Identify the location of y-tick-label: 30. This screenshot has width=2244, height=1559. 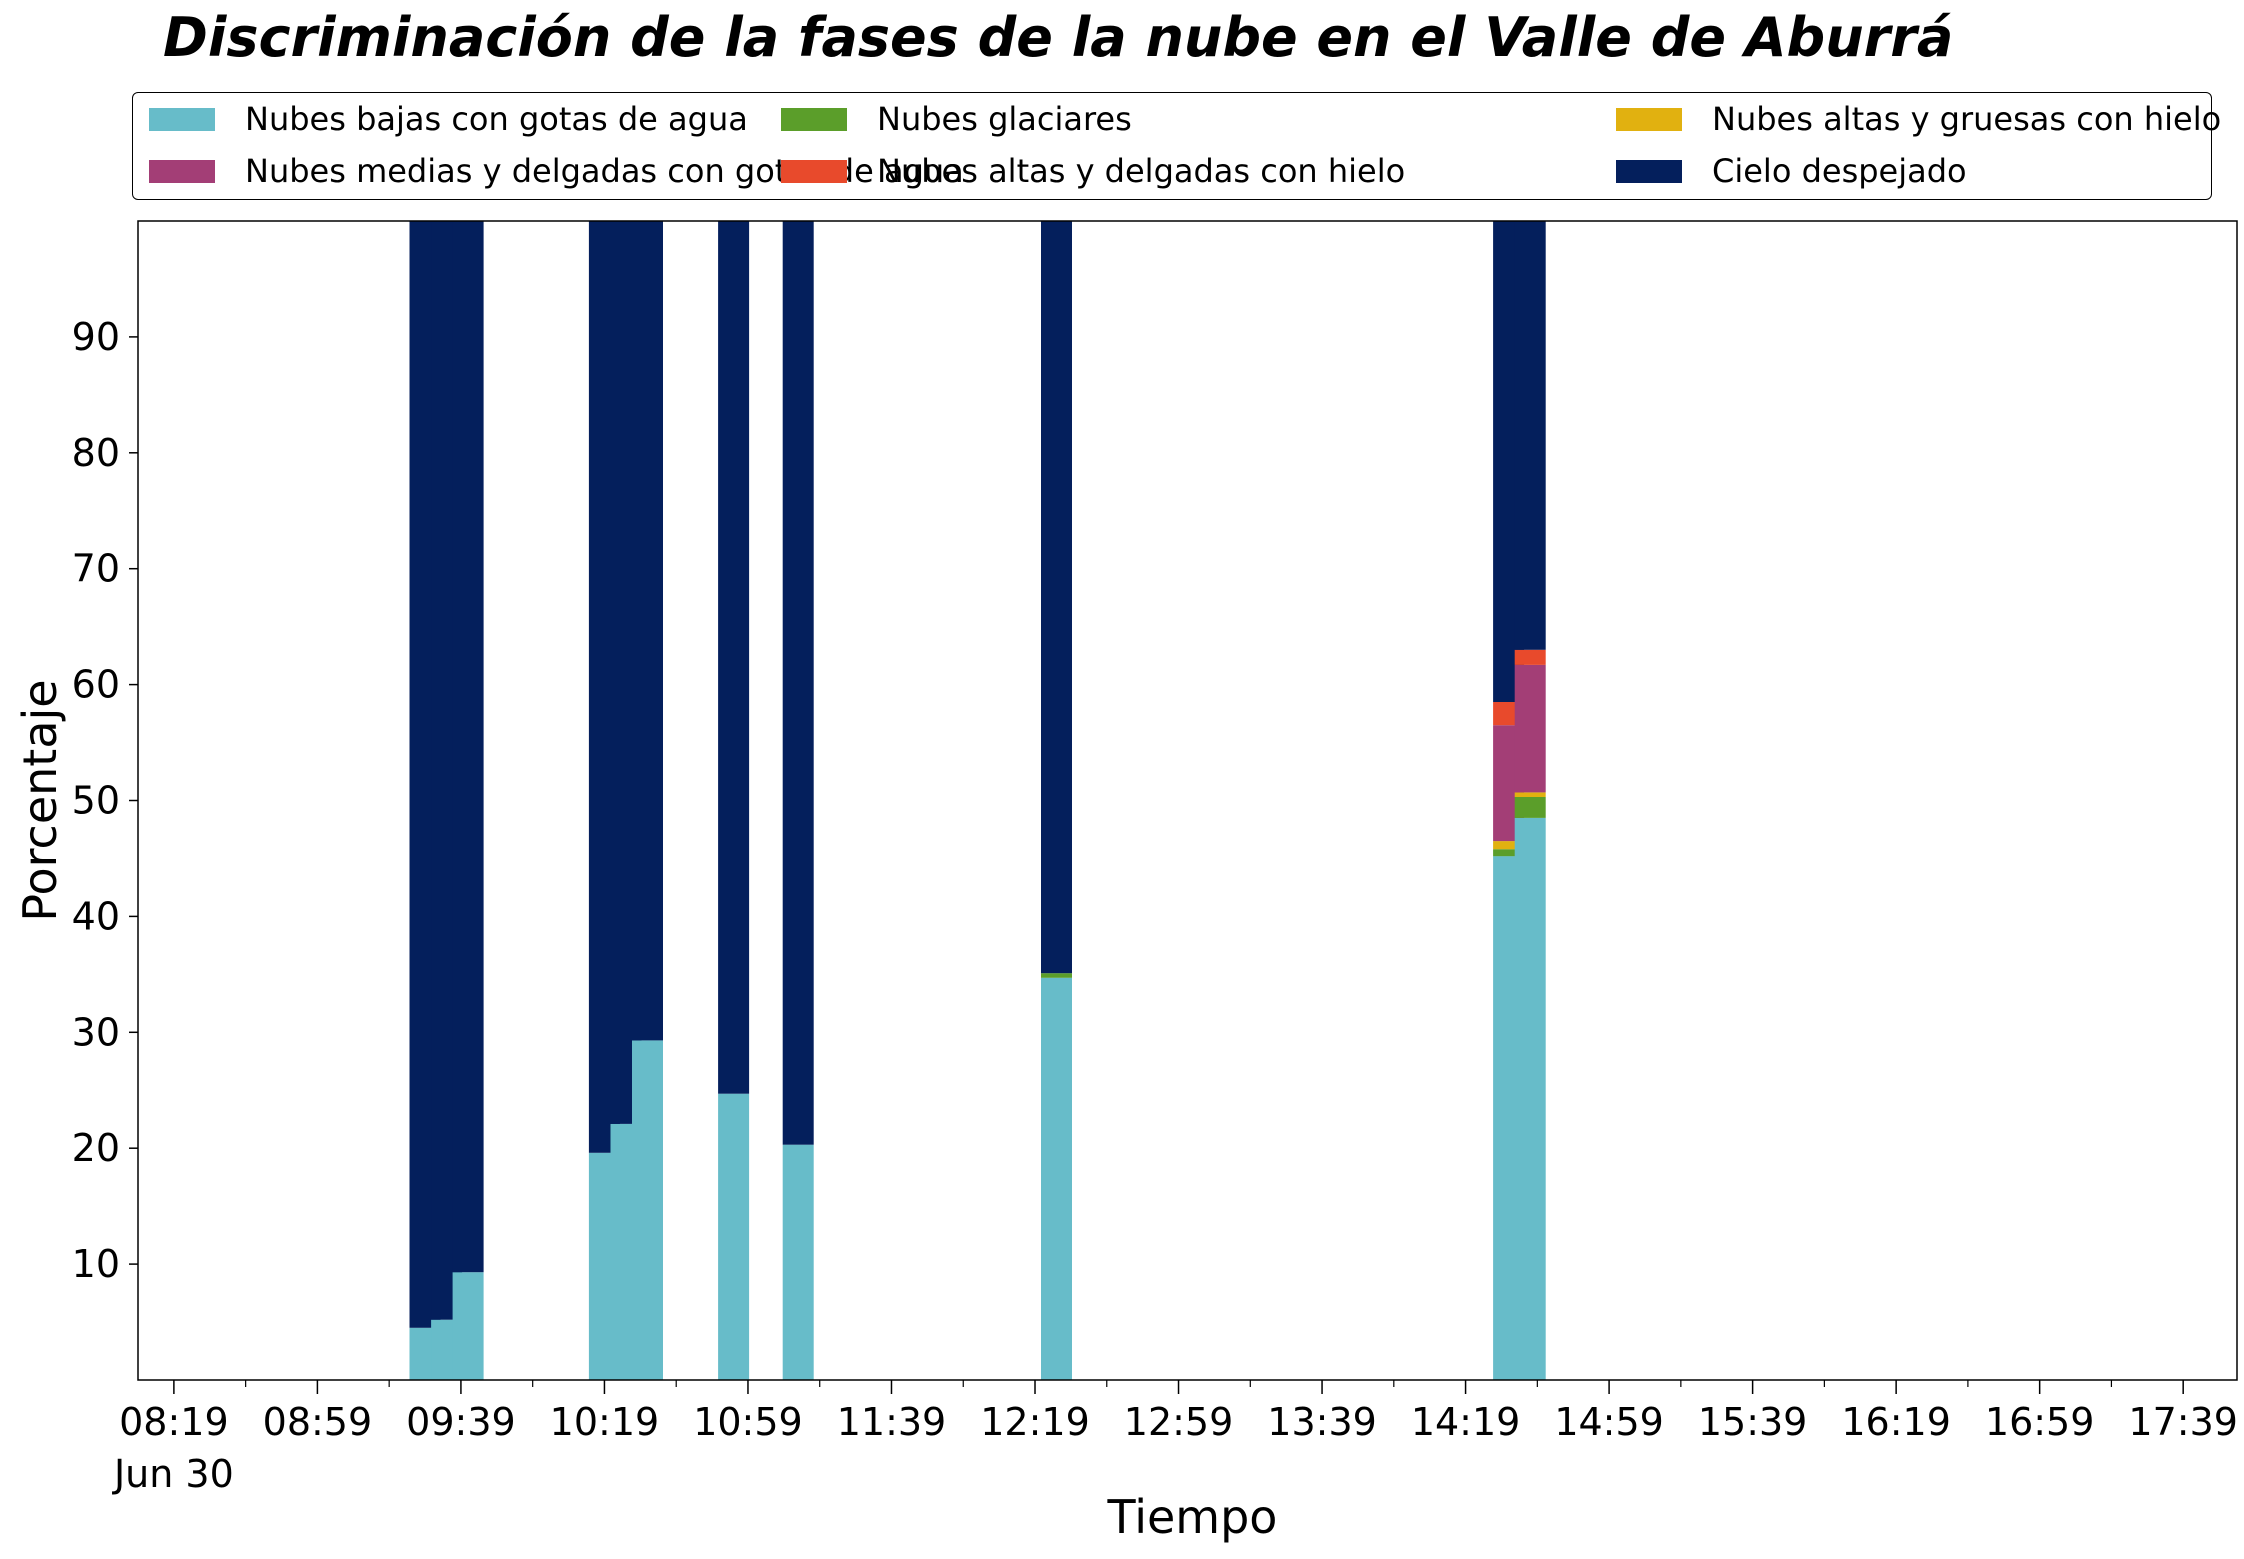
(96, 1032).